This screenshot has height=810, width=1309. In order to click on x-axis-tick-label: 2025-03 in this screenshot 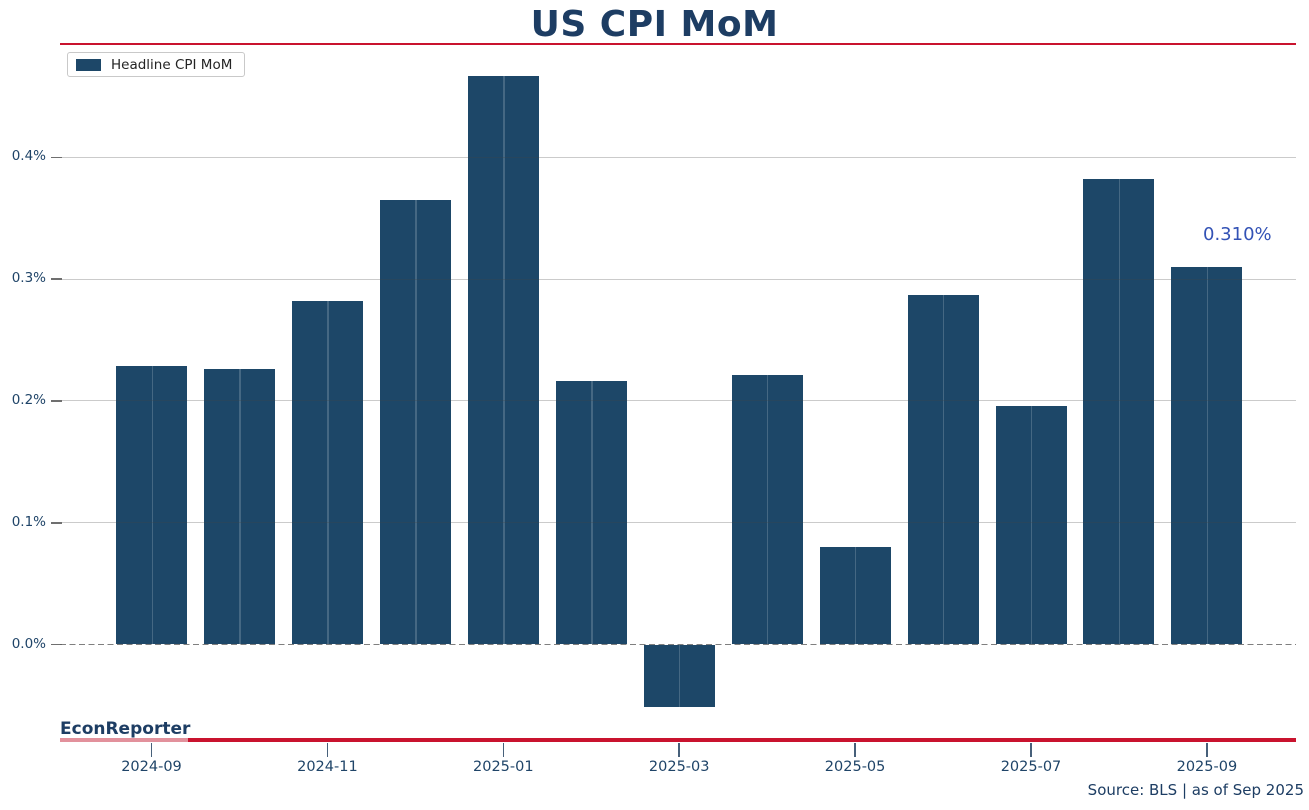, I will do `click(679, 767)`.